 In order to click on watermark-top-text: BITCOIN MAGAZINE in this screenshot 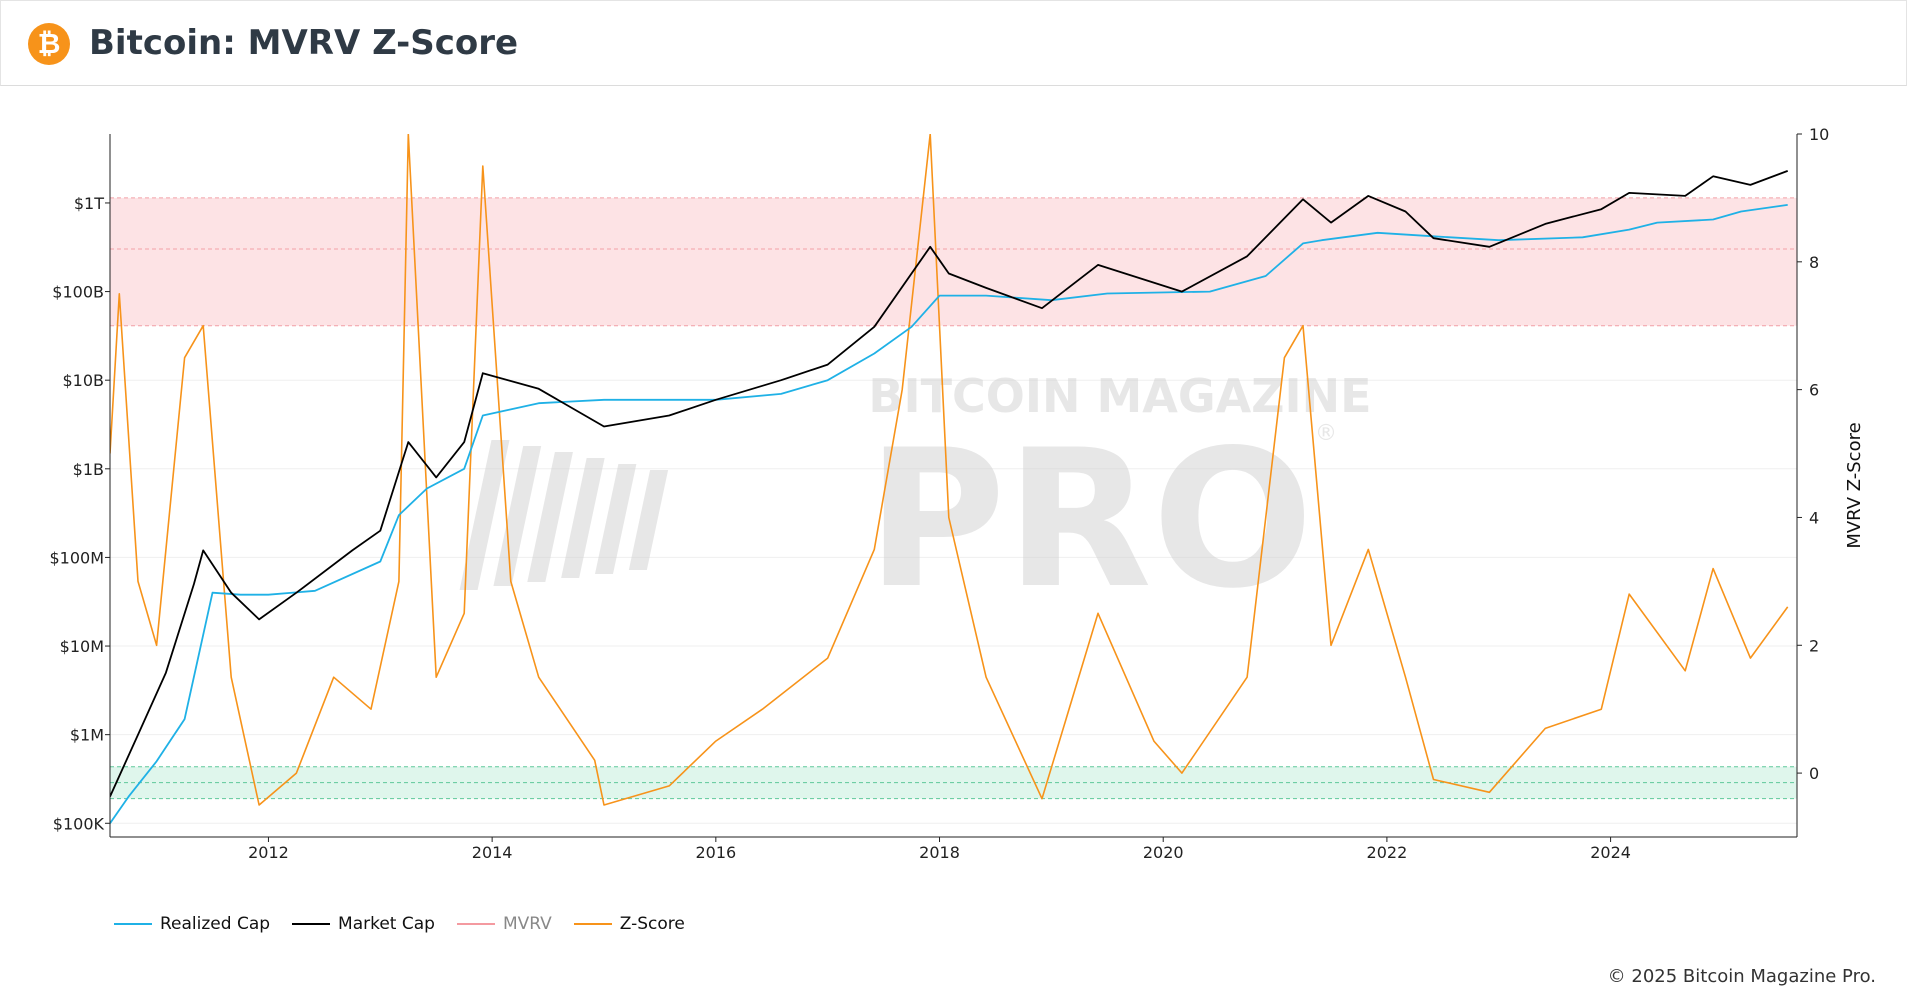, I will do `click(1119, 396)`.